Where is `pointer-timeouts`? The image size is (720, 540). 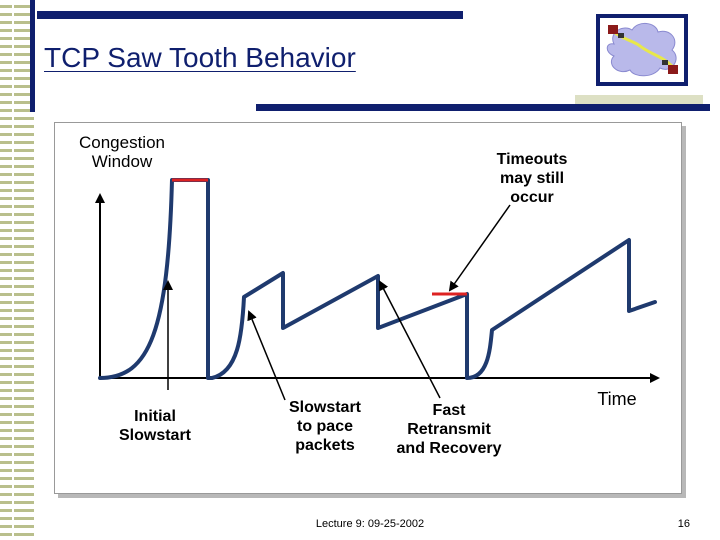 pointer-timeouts is located at coordinates (479, 248).